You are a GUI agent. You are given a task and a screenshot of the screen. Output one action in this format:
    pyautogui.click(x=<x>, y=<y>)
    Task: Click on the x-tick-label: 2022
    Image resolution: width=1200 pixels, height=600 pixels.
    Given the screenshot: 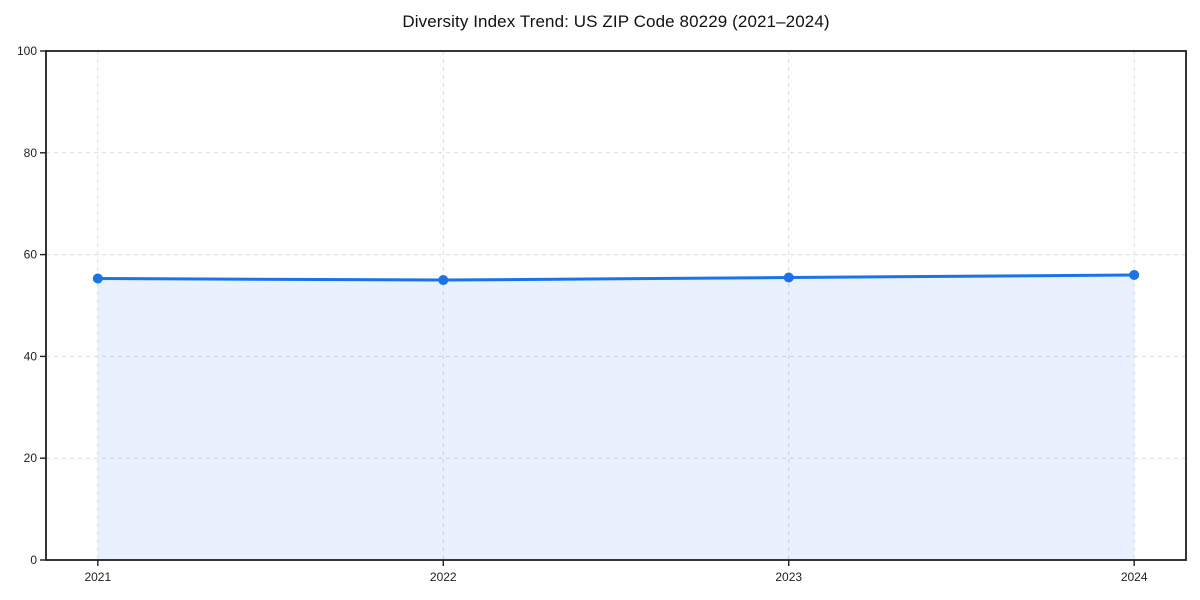 What is the action you would take?
    pyautogui.click(x=443, y=577)
    